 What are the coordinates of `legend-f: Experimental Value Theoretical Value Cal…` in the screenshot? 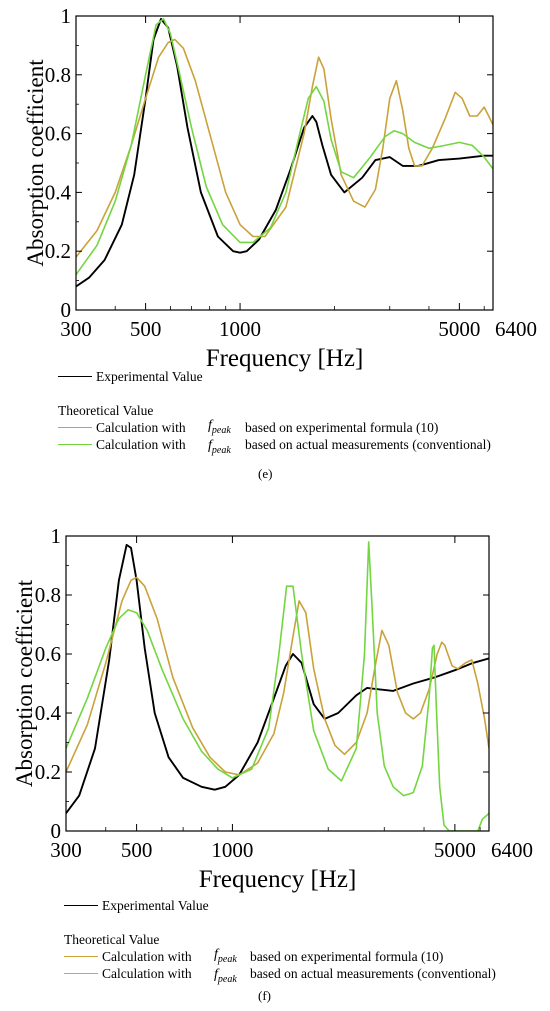 It's located at (275, 945).